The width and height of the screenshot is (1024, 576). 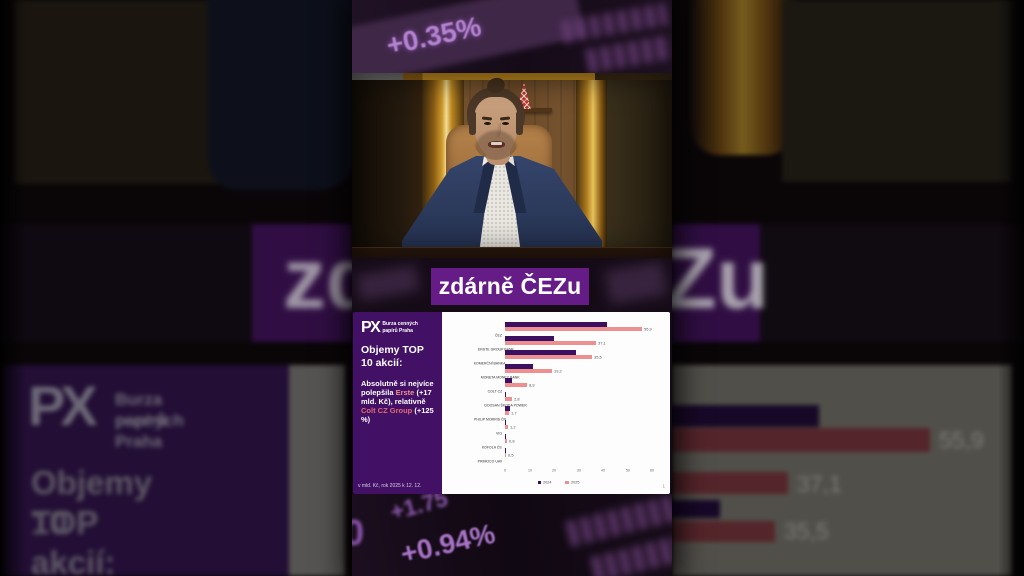 What do you see at coordinates (392, 356) in the screenshot?
I see `card-heading: Objemy TOP 10 akcií:` at bounding box center [392, 356].